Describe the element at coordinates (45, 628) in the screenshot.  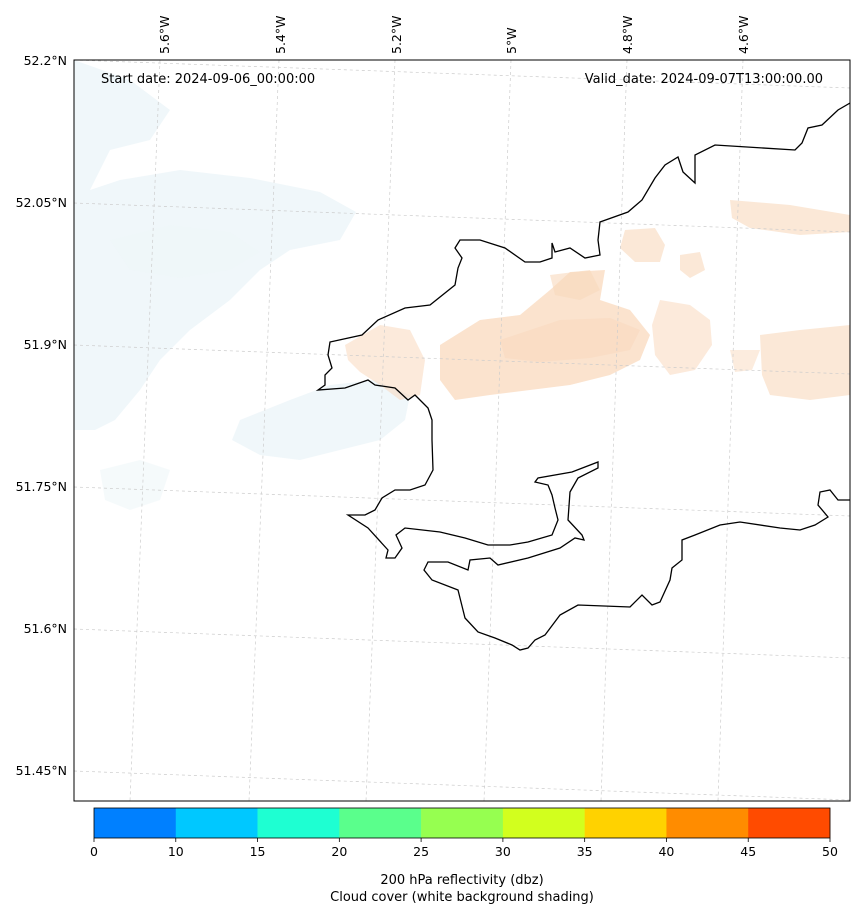
I see `lat-label: 51.6°N` at that location.